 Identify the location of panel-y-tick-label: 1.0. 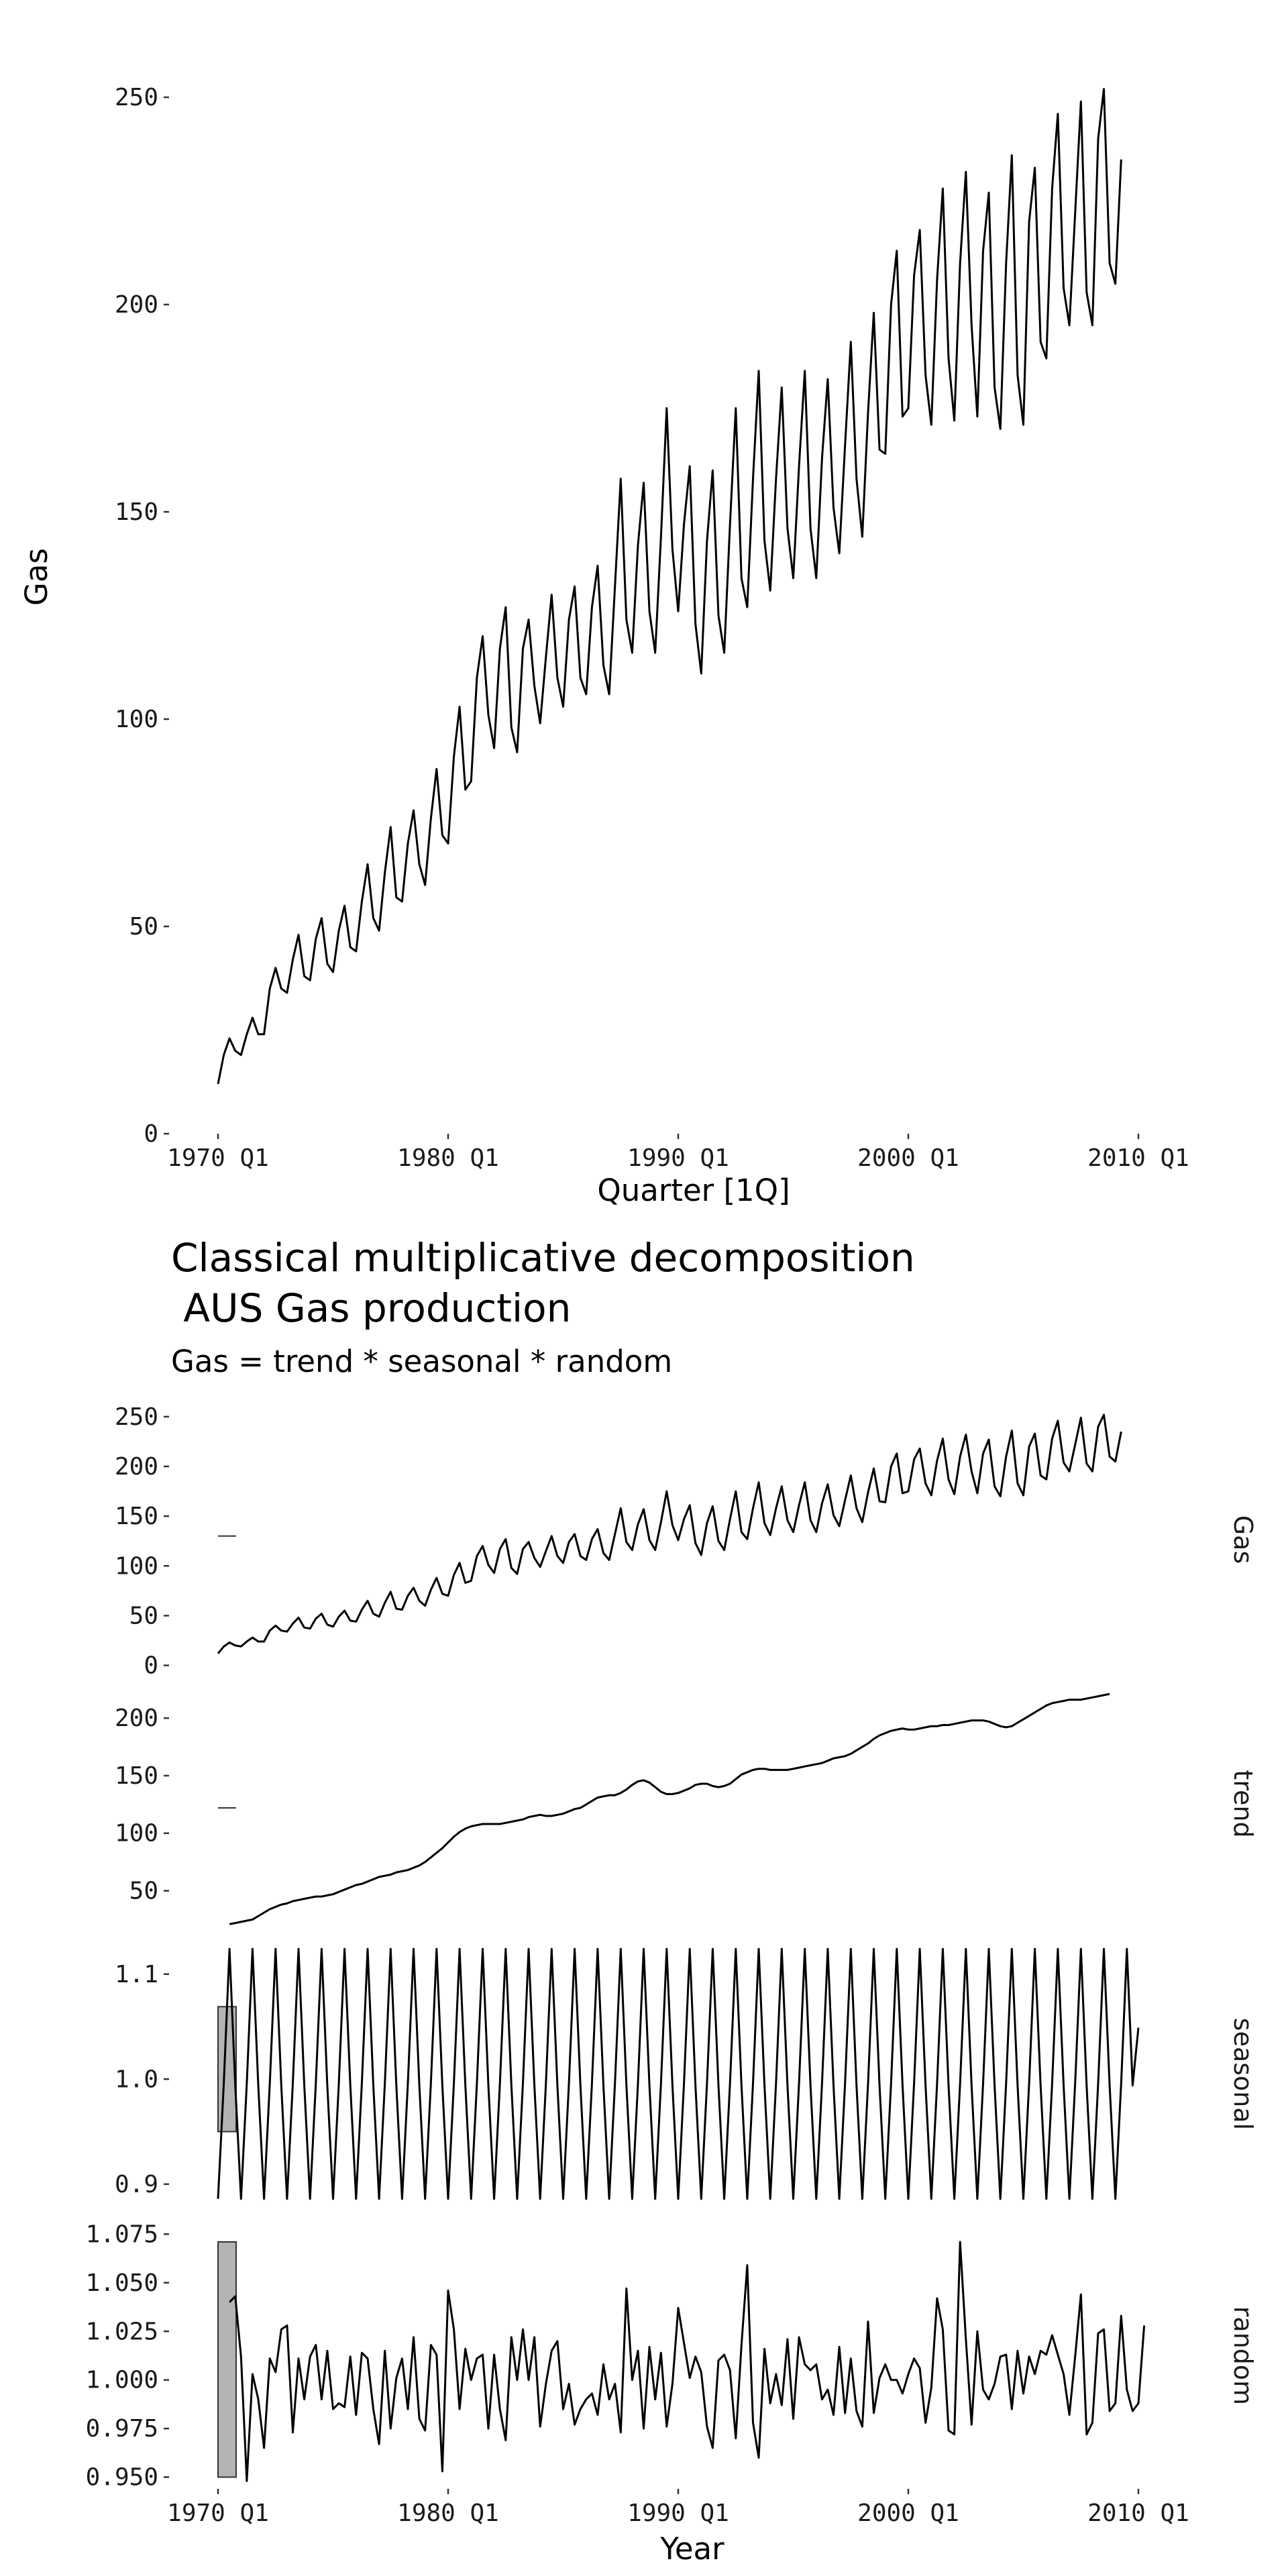
(136, 2079).